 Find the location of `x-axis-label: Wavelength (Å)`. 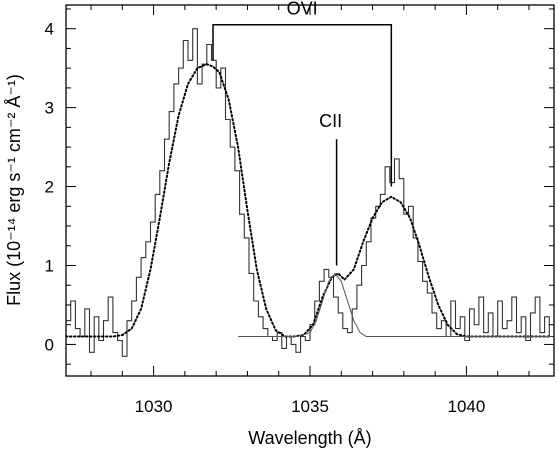

x-axis-label: Wavelength (Å) is located at coordinates (309, 438).